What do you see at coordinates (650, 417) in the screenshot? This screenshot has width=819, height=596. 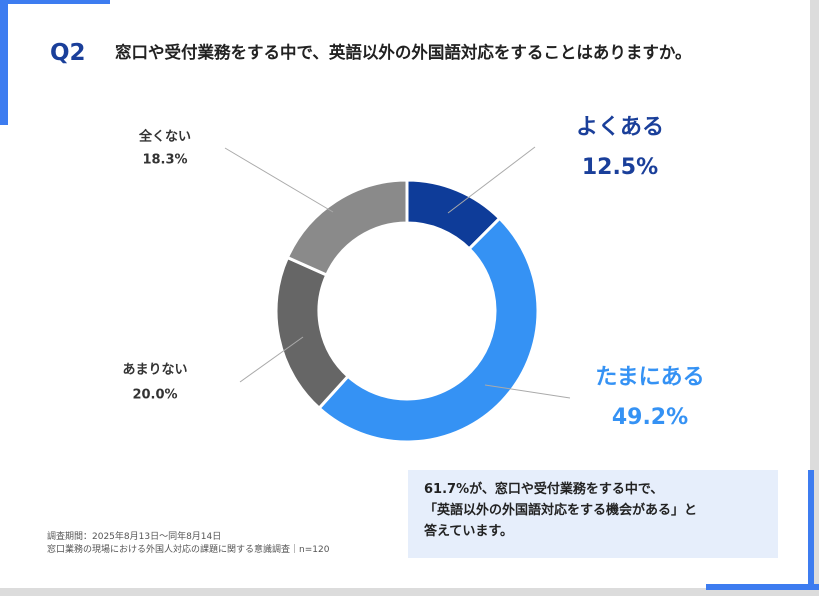 I see `value-label: 49.2%` at bounding box center [650, 417].